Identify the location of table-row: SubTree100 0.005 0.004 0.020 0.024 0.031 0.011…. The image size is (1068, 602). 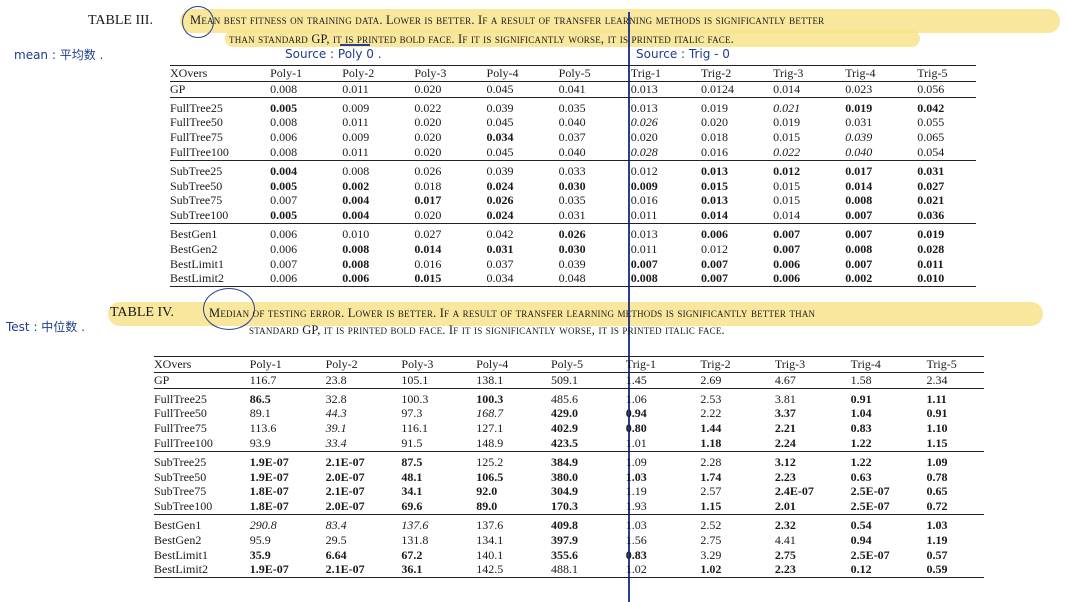
(573, 215).